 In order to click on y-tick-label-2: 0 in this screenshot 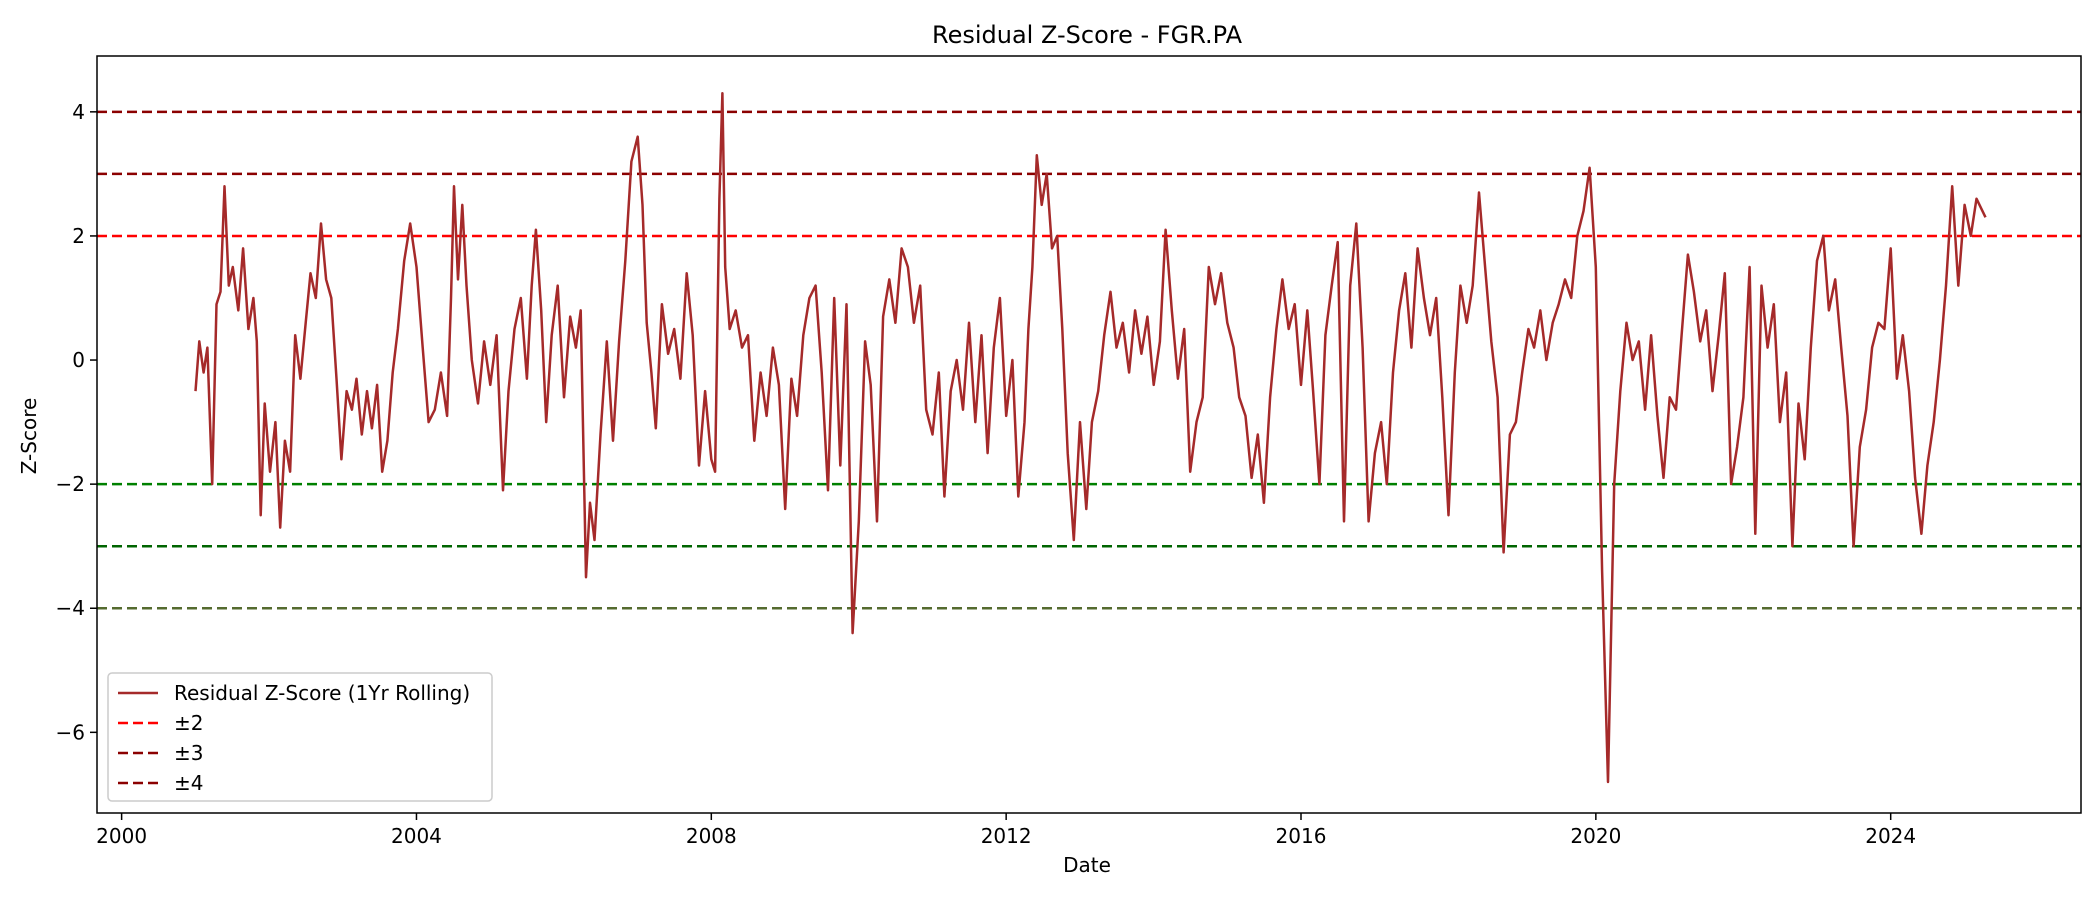, I will do `click(78, 360)`.